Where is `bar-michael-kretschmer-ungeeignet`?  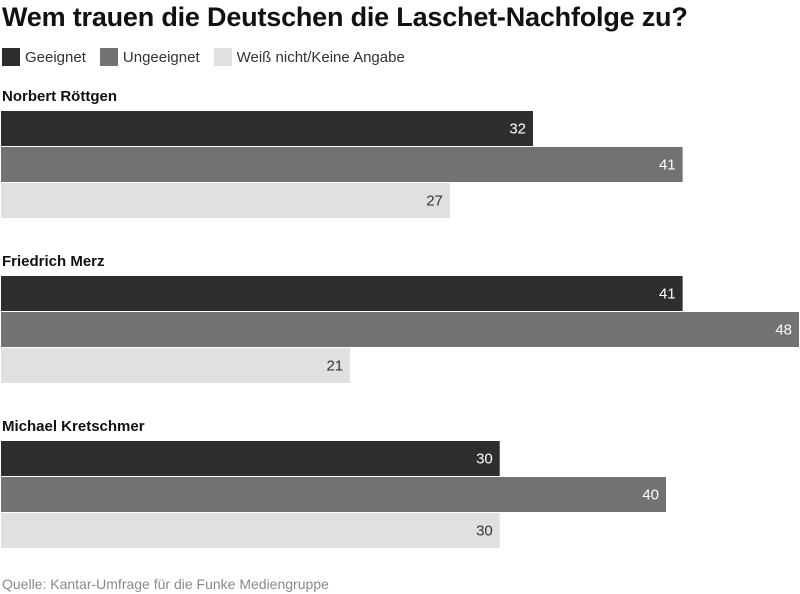 bar-michael-kretschmer-ungeeignet is located at coordinates (333, 494).